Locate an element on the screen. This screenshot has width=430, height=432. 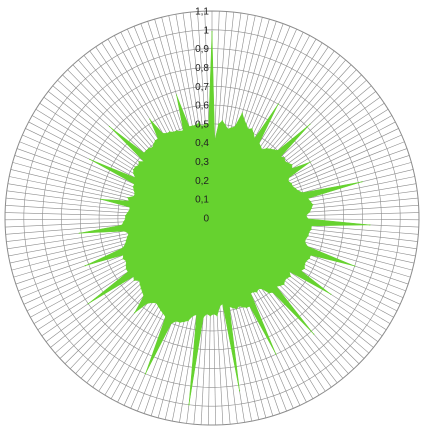
tick-label: 1 is located at coordinates (206, 30).